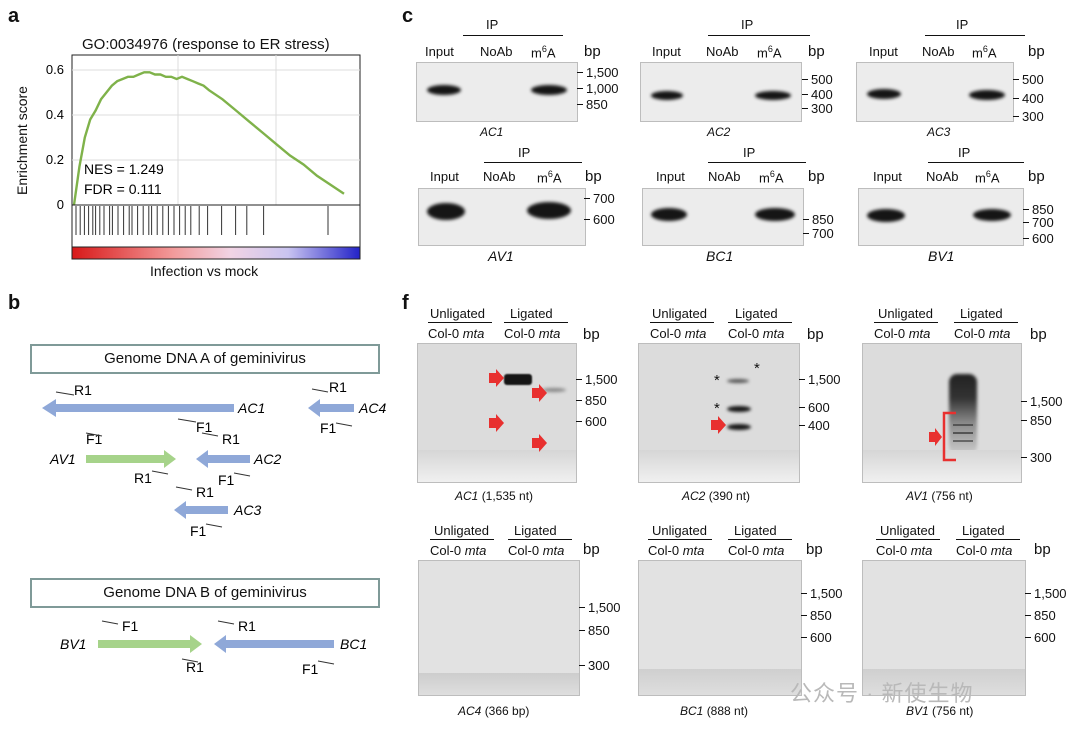  Describe the element at coordinates (223, 459) in the screenshot. I see `ac2-arrow` at that location.